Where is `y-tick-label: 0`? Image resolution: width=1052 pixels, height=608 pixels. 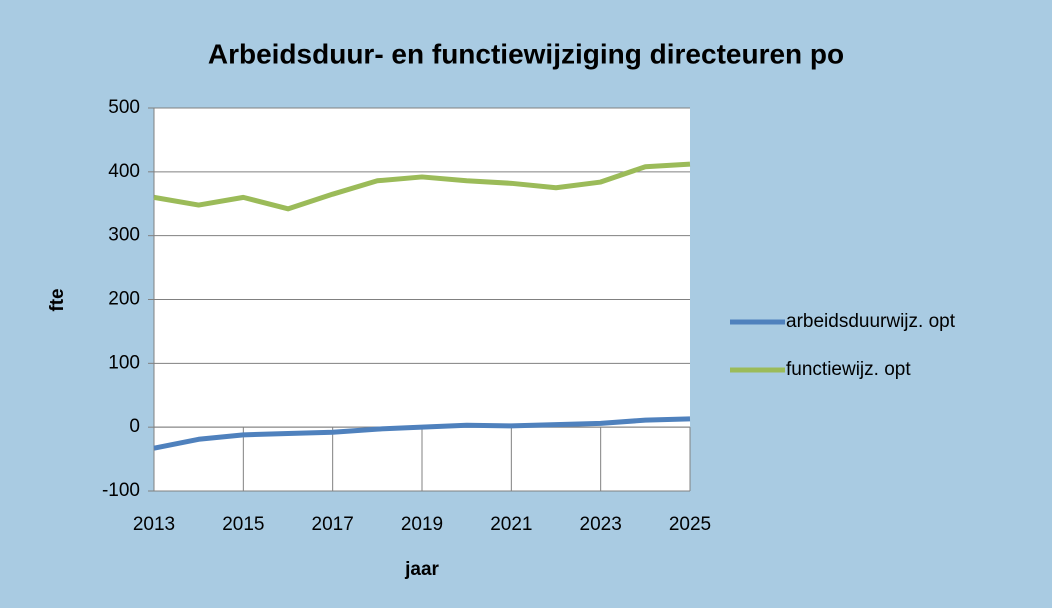 y-tick-label: 0 is located at coordinates (134, 426).